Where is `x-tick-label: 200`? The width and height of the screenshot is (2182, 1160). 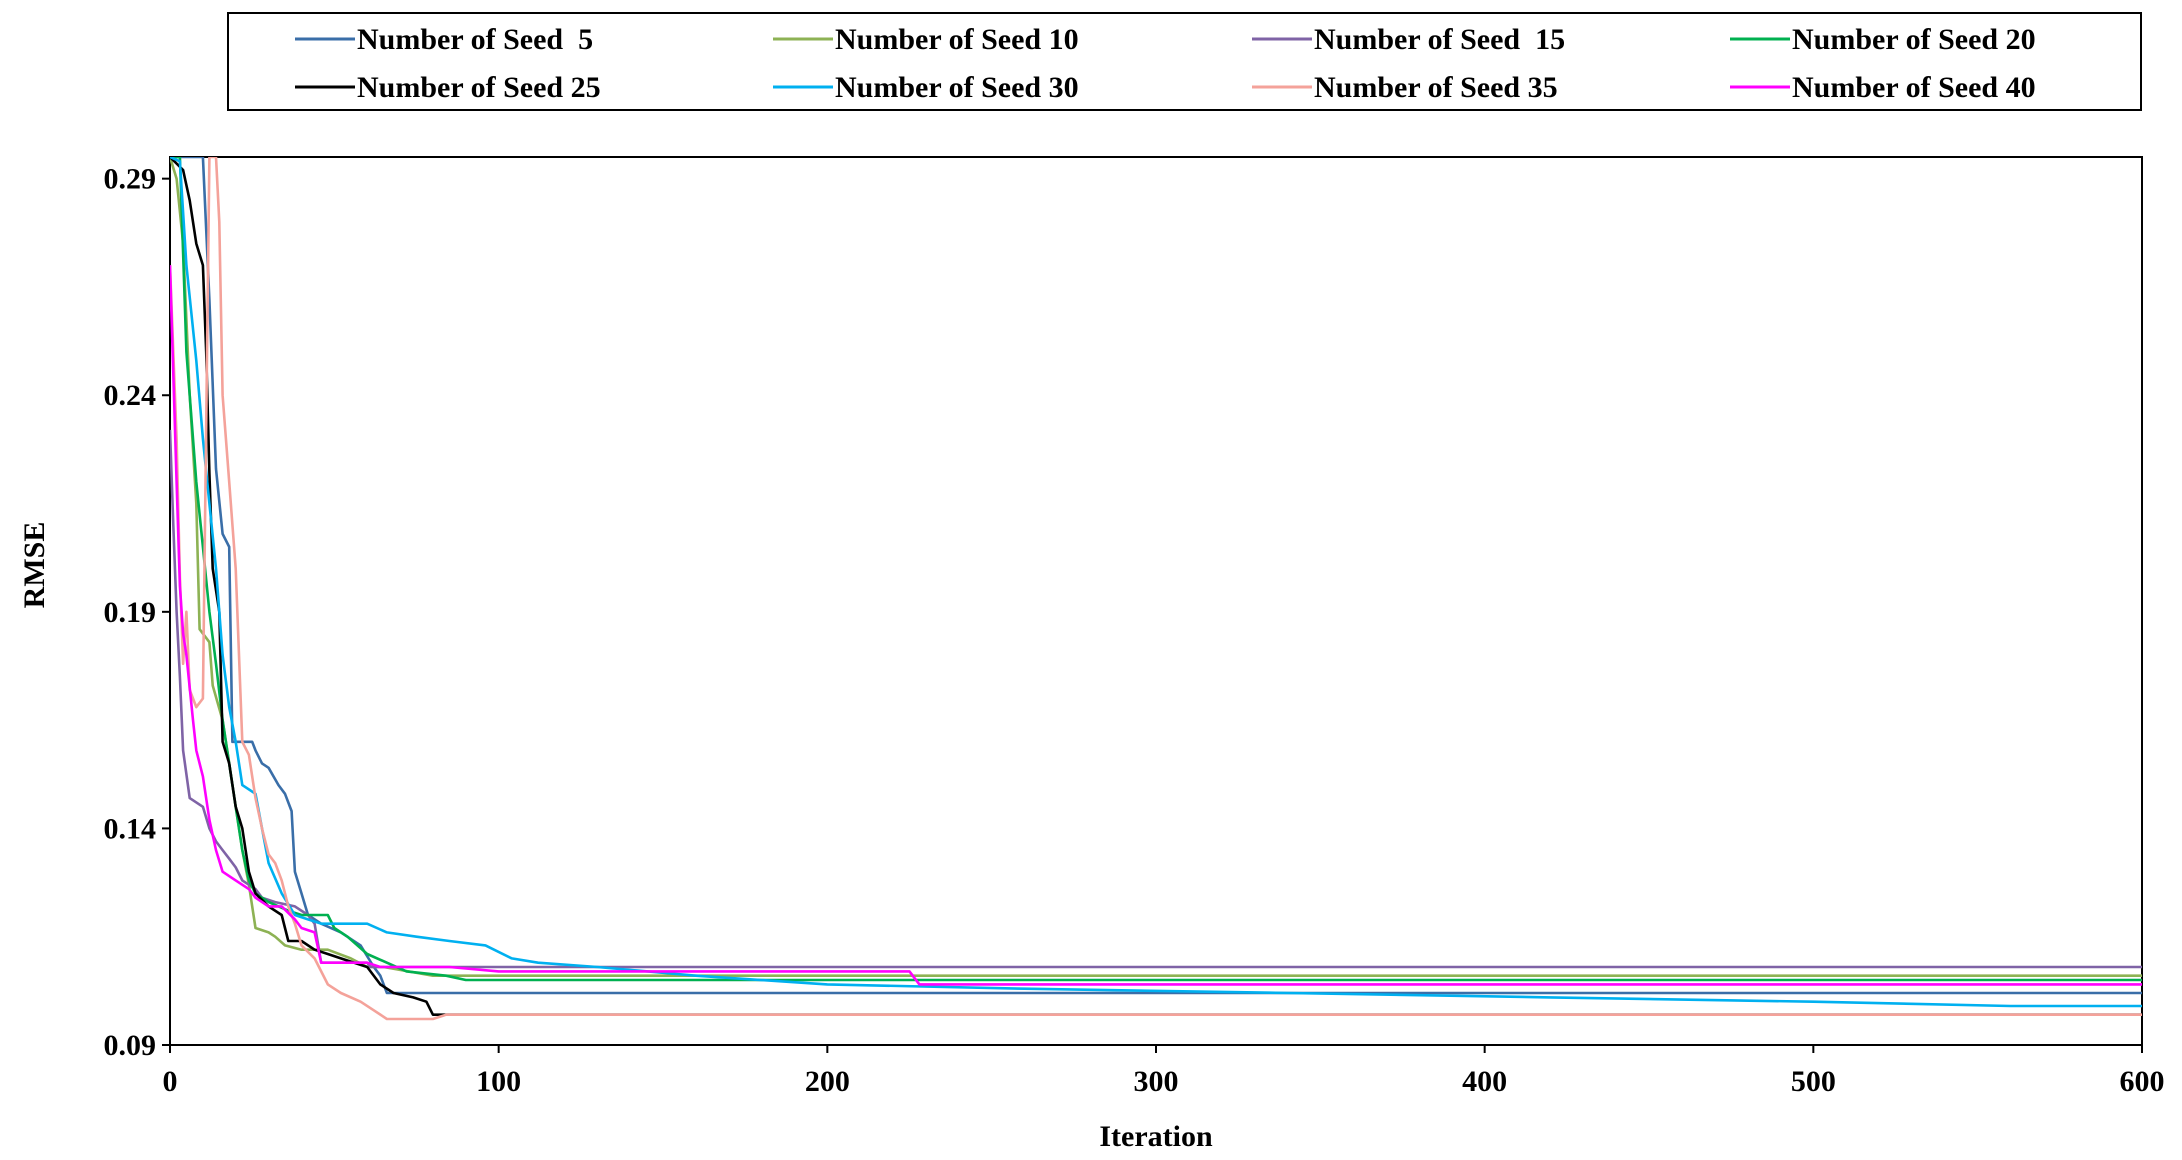 x-tick-label: 200 is located at coordinates (827, 1081).